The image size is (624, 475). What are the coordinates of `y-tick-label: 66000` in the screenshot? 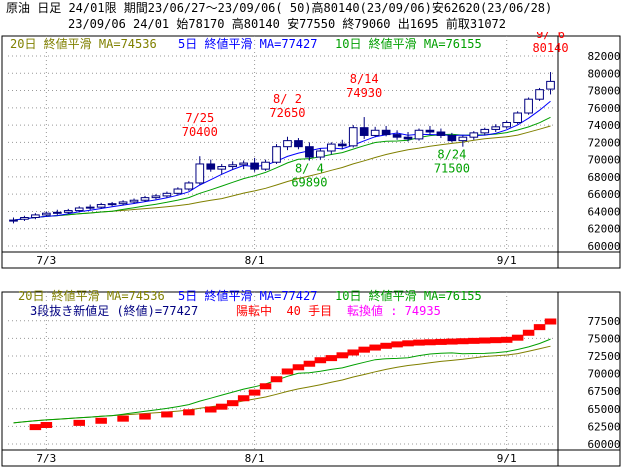 It's located at (603, 194).